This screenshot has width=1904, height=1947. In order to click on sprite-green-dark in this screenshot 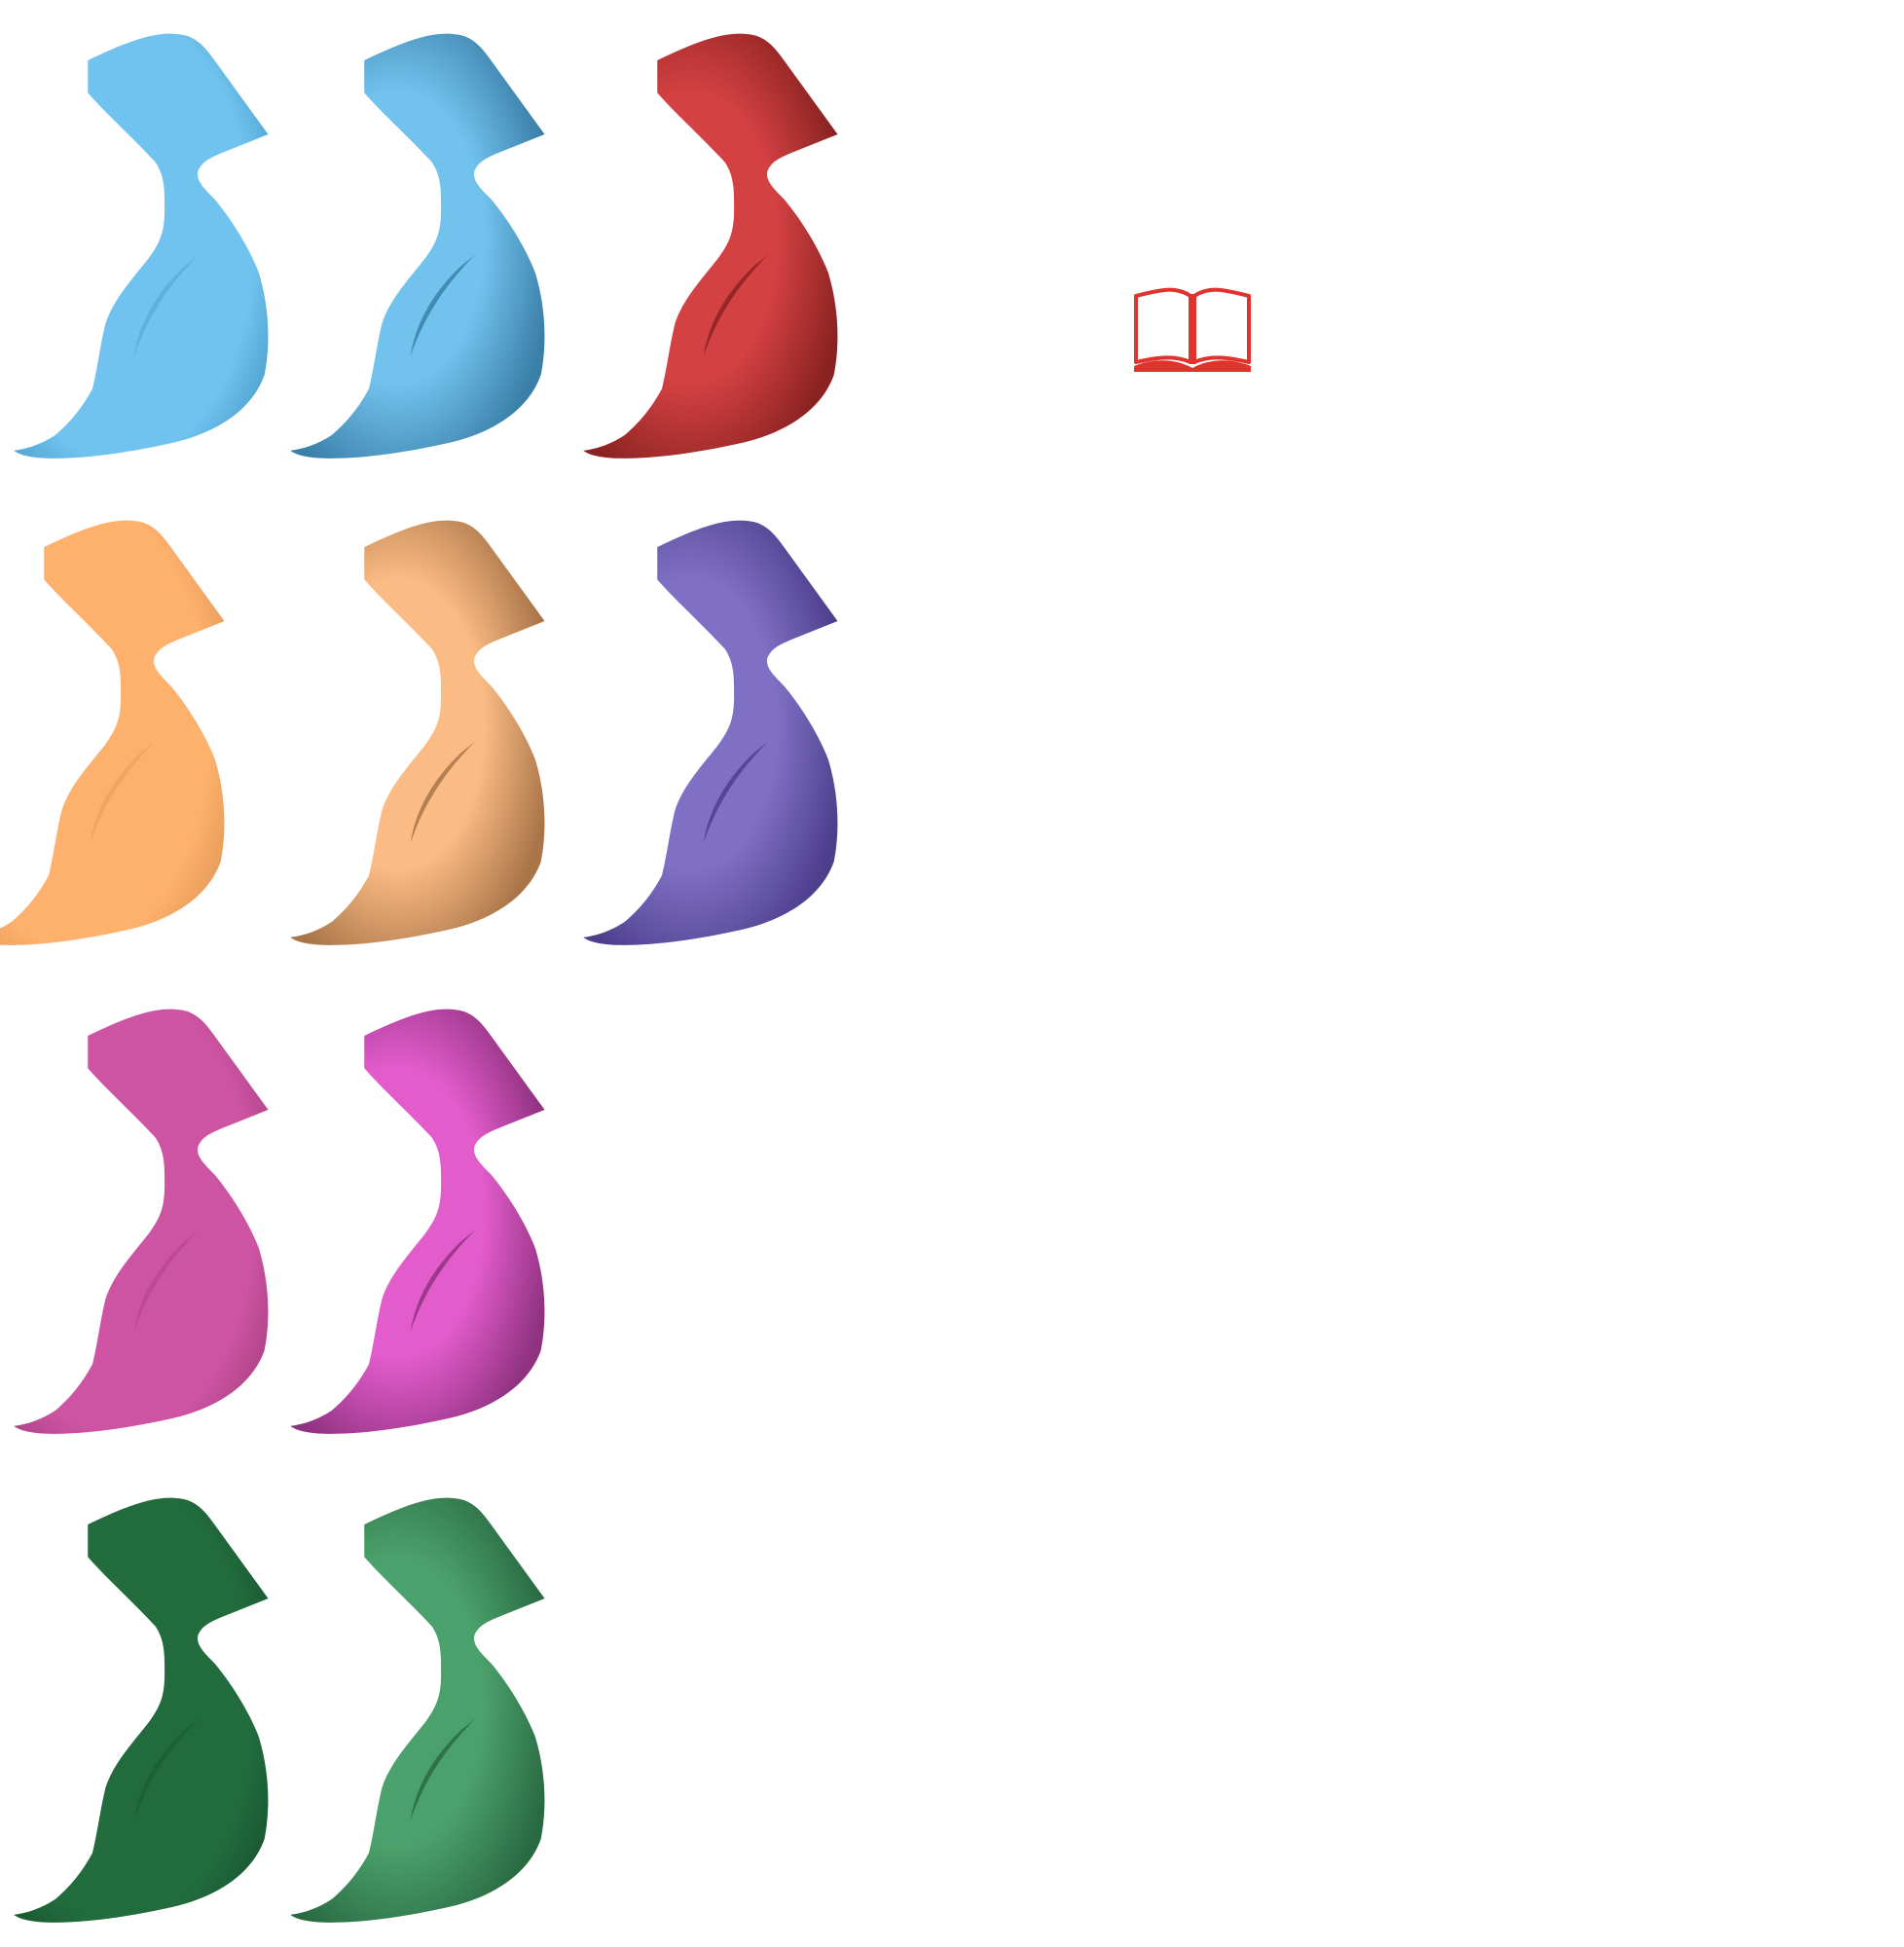, I will do `click(141, 1710)`.